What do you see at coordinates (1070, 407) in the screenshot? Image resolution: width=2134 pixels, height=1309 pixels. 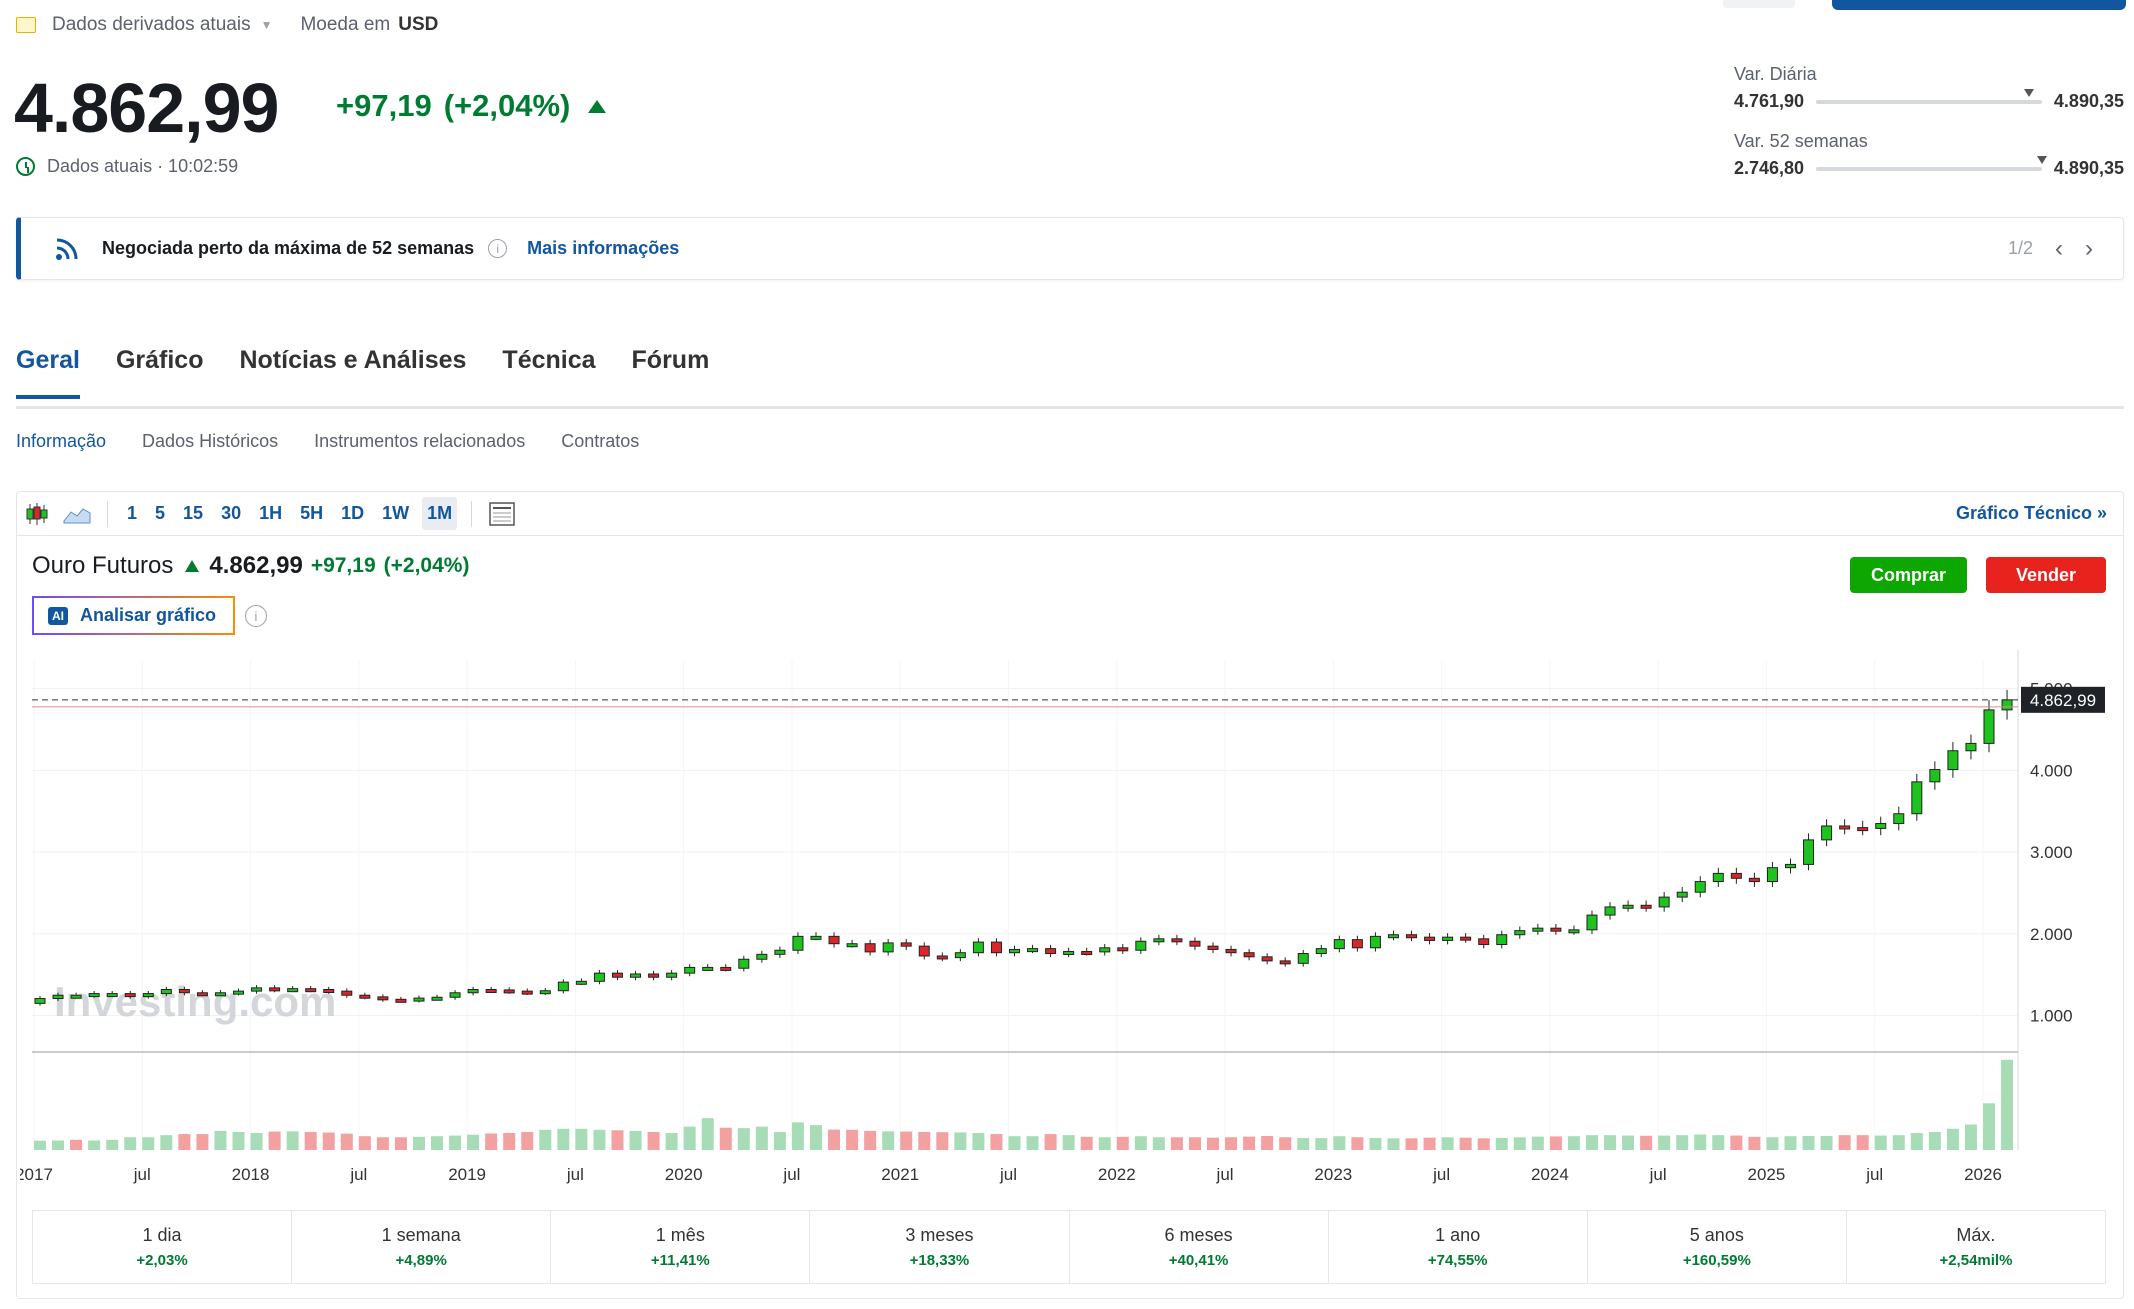 I see `tabs-divider` at bounding box center [1070, 407].